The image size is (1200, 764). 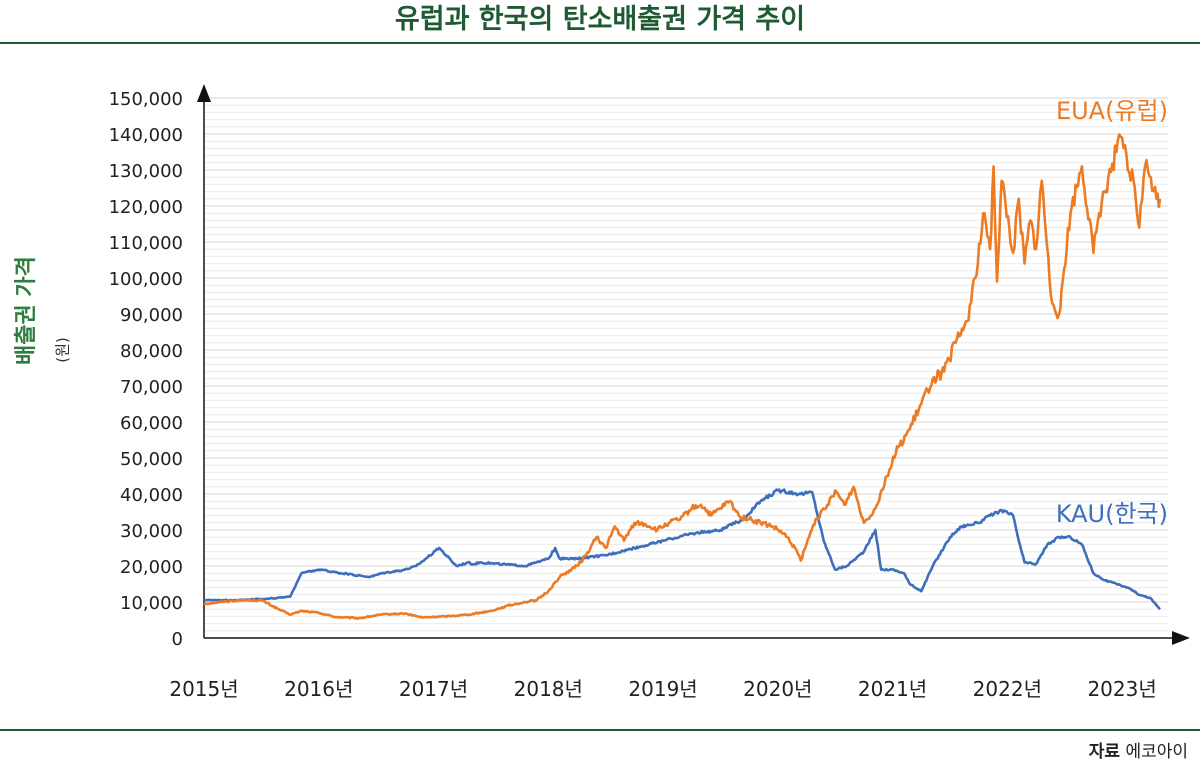 What do you see at coordinates (151, 531) in the screenshot?
I see `y-tick-label: 30,000` at bounding box center [151, 531].